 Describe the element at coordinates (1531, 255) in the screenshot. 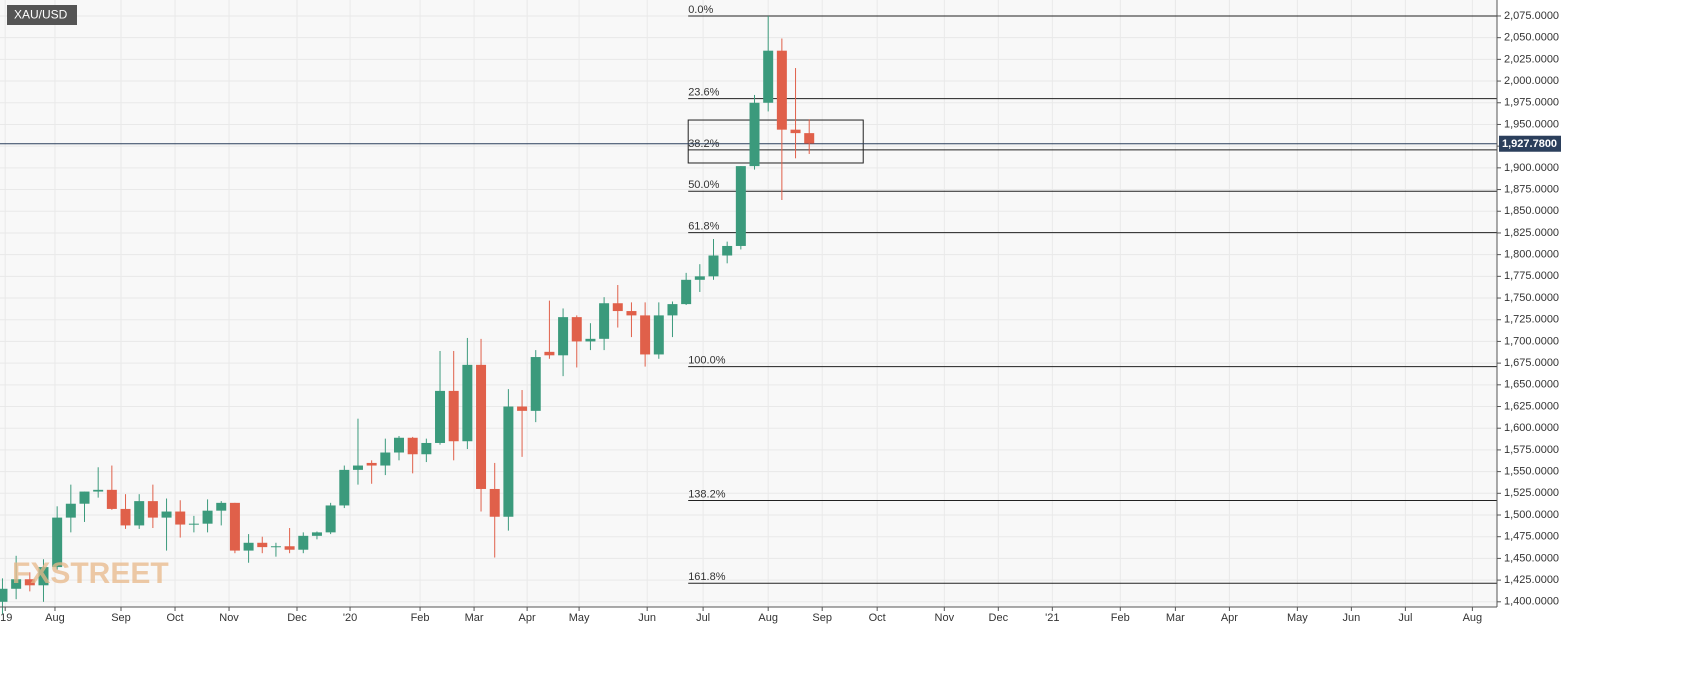

I see `y-tick-label: 1,800.0000` at that location.